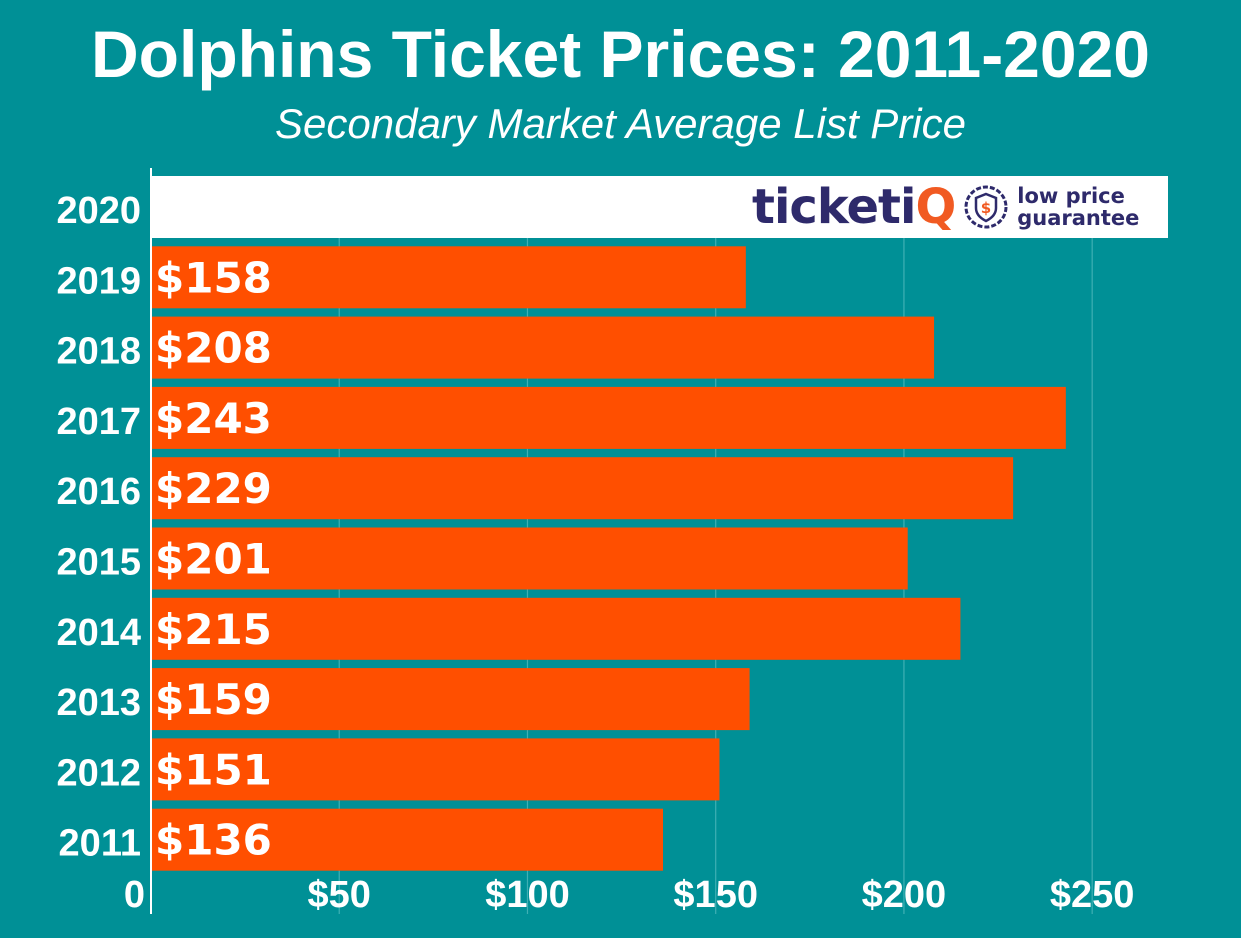  What do you see at coordinates (134, 895) in the screenshot?
I see `x-tick-label: 0` at bounding box center [134, 895].